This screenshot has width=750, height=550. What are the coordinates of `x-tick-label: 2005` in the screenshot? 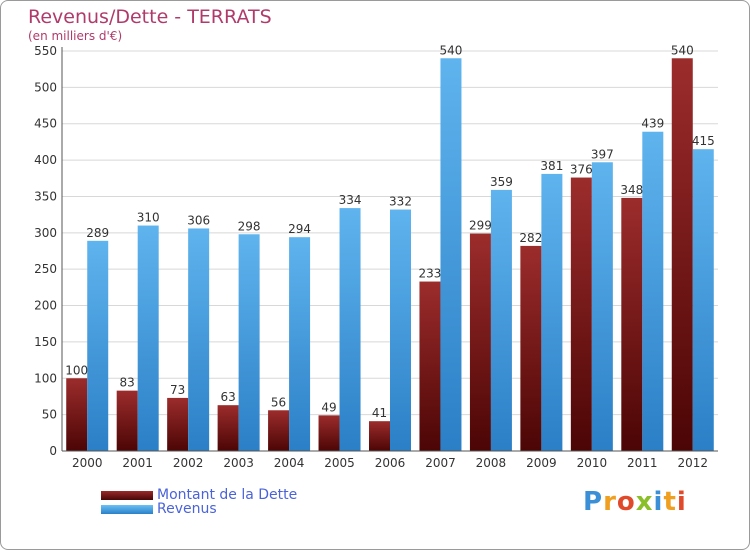 It's located at (339, 463).